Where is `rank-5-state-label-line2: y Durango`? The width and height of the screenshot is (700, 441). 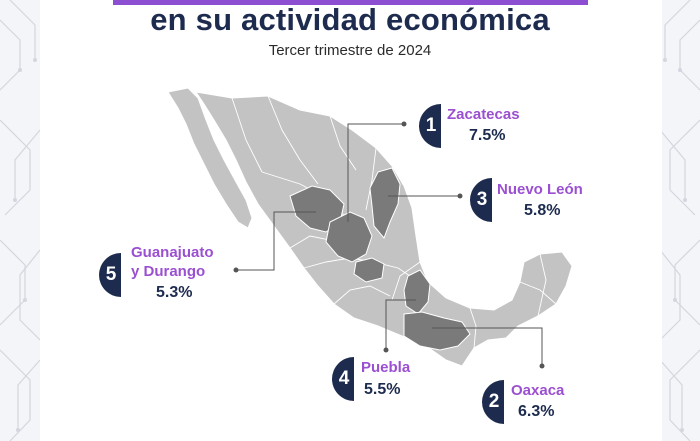 rank-5-state-label-line2: y Durango is located at coordinates (168, 271).